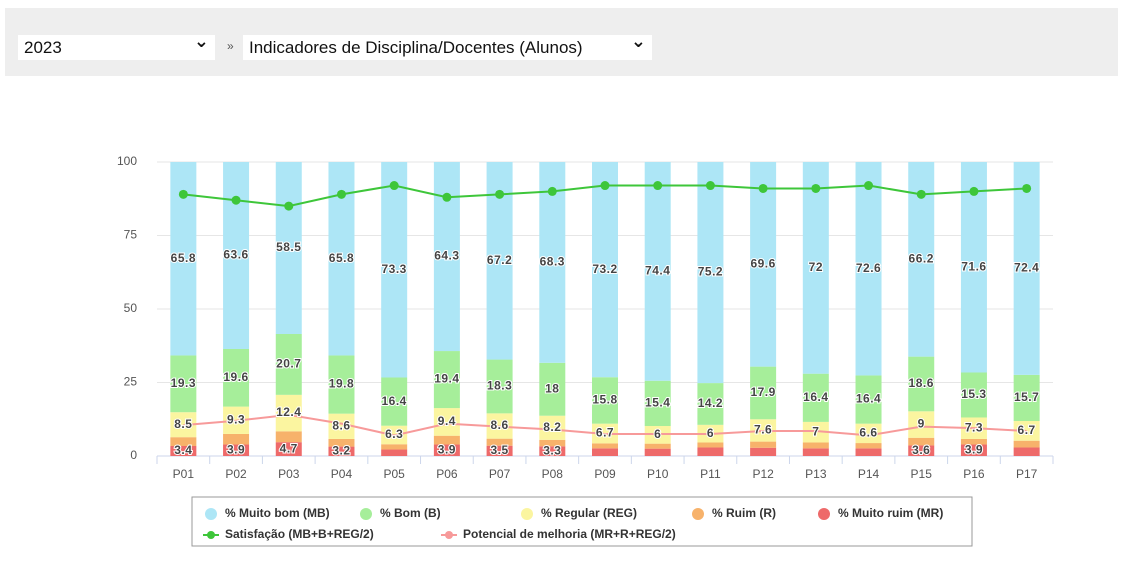 This screenshot has width=1125, height=585. I want to click on x-tick-label: P17, so click(1027, 474).